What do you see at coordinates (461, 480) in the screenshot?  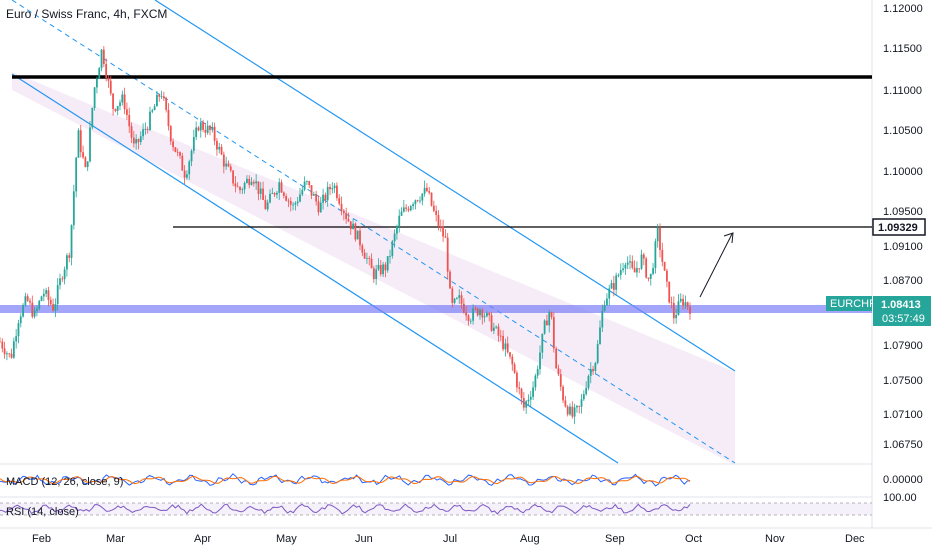 I see `macd-pane: MACD (12, 26, close, 9) 0.00000` at bounding box center [461, 480].